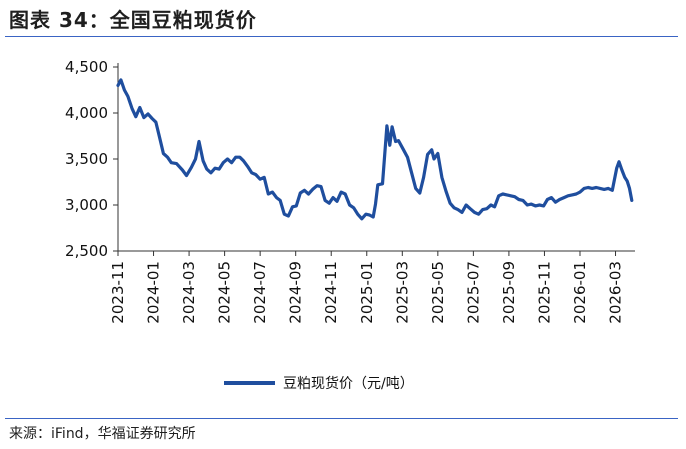 The width and height of the screenshot is (686, 449). What do you see at coordinates (86, 251) in the screenshot?
I see `y-tick-label: 2,500` at bounding box center [86, 251].